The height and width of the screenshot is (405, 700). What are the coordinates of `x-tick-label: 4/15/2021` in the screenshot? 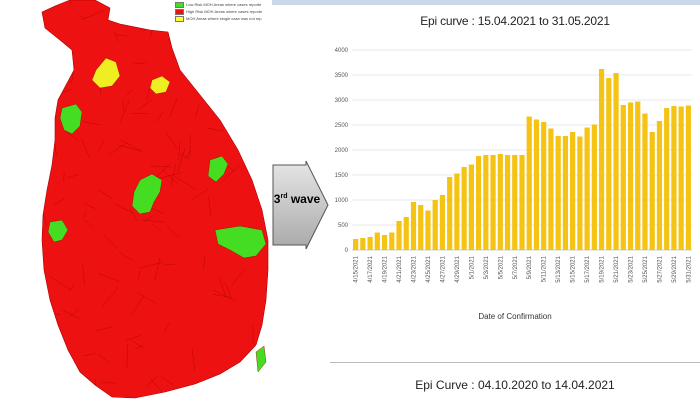 It's located at (357, 268).